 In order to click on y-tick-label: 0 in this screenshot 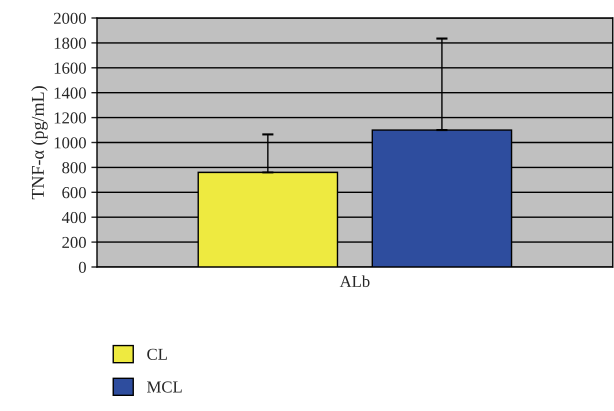, I will do `click(82, 267)`.